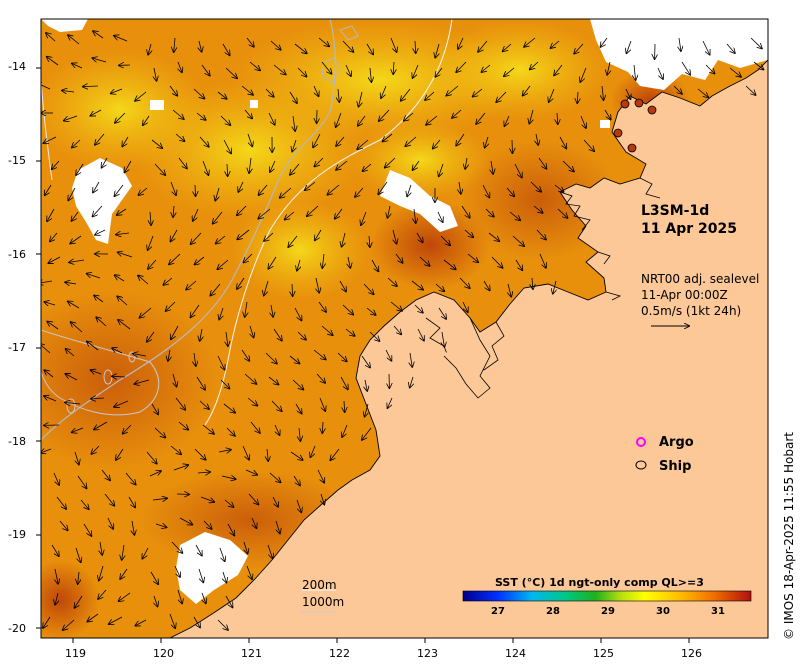  Describe the element at coordinates (163, 653) in the screenshot. I see `lon-tick-label: 120` at that location.